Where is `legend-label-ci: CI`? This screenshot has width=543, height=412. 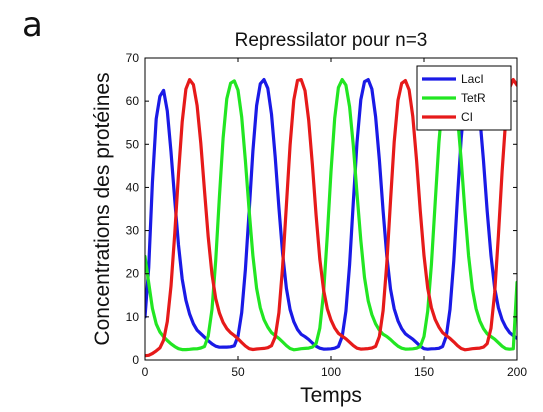
legend-label-ci: CI is located at coordinates (467, 117).